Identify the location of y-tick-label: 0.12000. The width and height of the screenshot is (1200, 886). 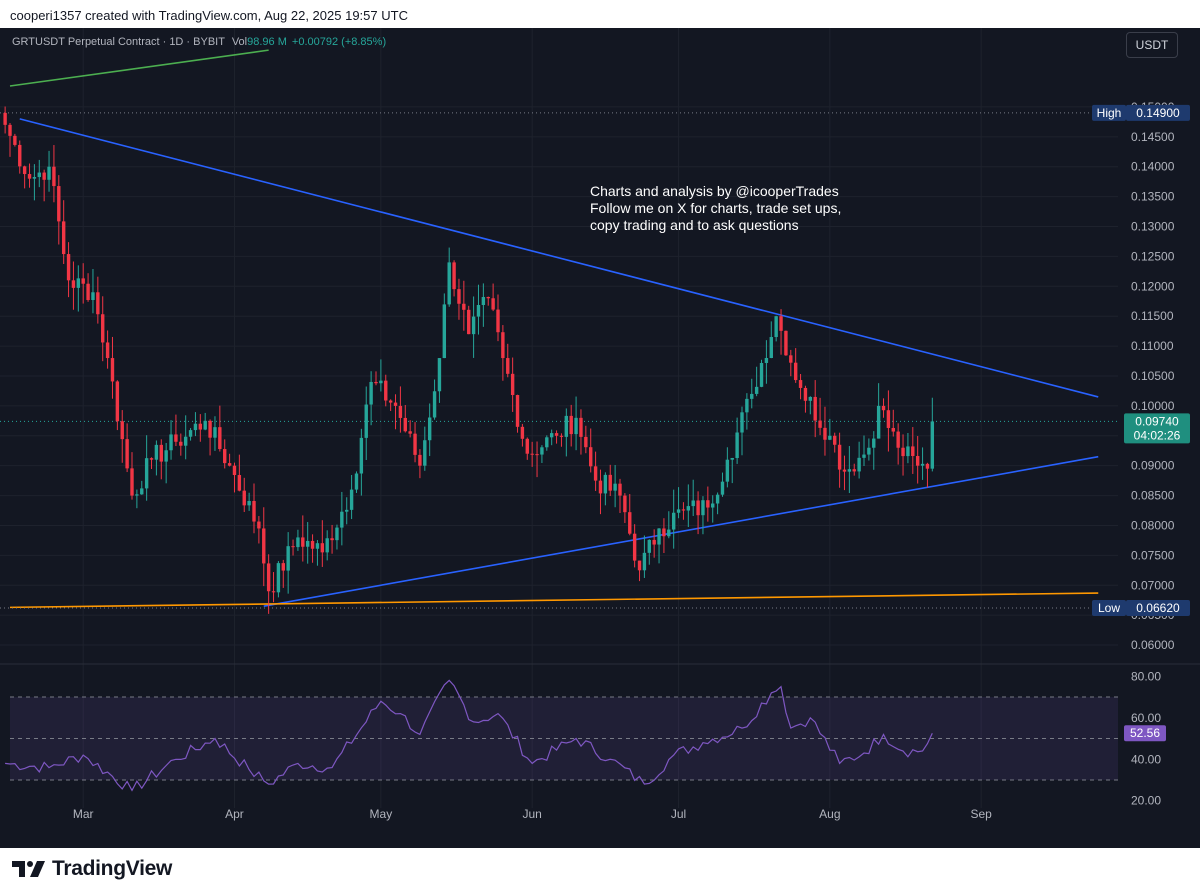
(1153, 286).